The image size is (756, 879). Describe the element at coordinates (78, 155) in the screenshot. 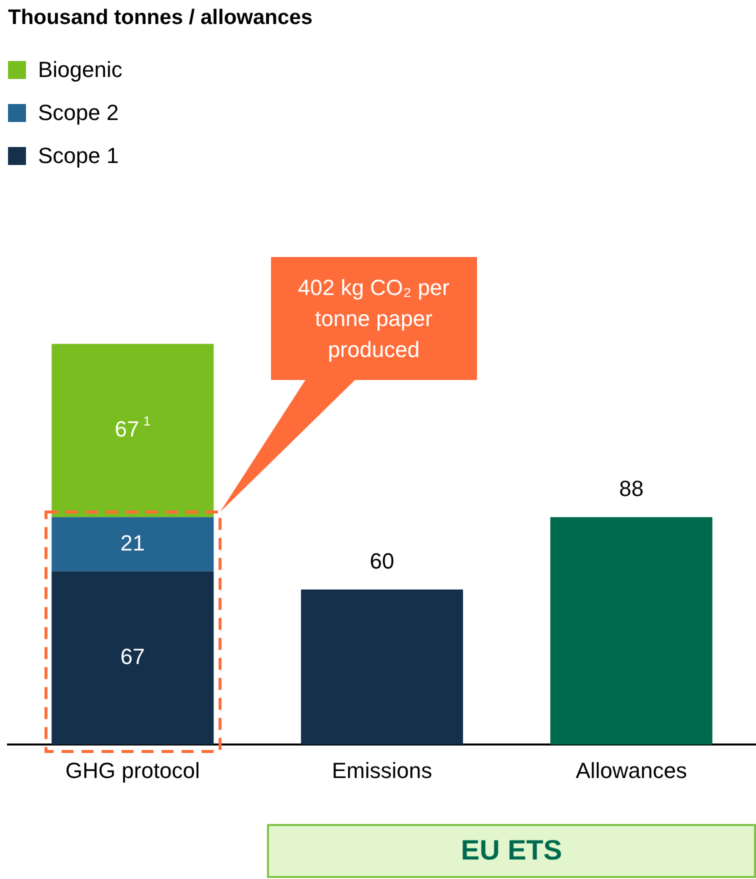

I see `legend-label: Scope 1` at that location.